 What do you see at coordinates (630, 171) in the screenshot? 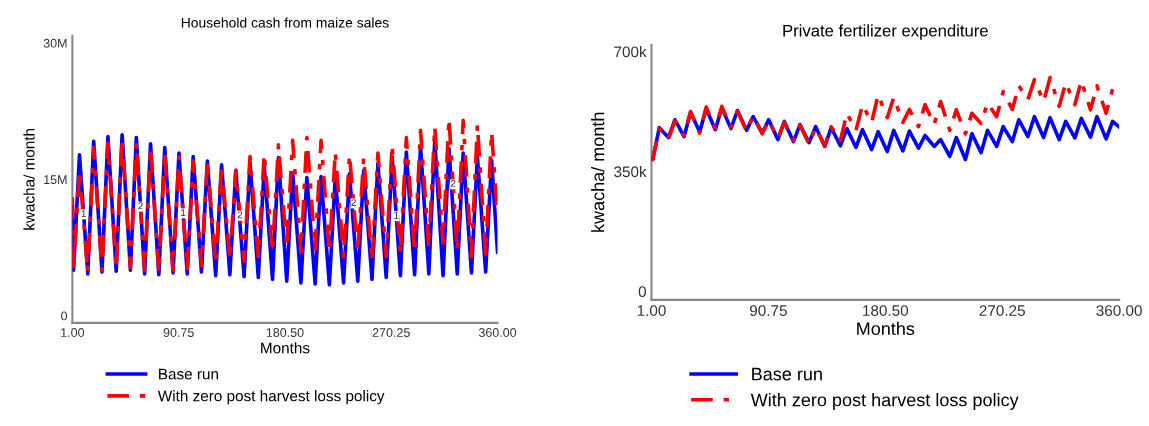
I see `y-tick-label: 350k` at bounding box center [630, 171].